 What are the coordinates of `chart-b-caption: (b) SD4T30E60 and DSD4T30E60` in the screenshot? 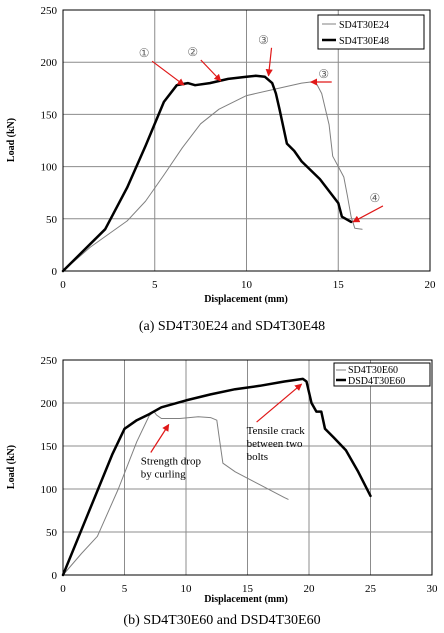 It's located at (221, 620).